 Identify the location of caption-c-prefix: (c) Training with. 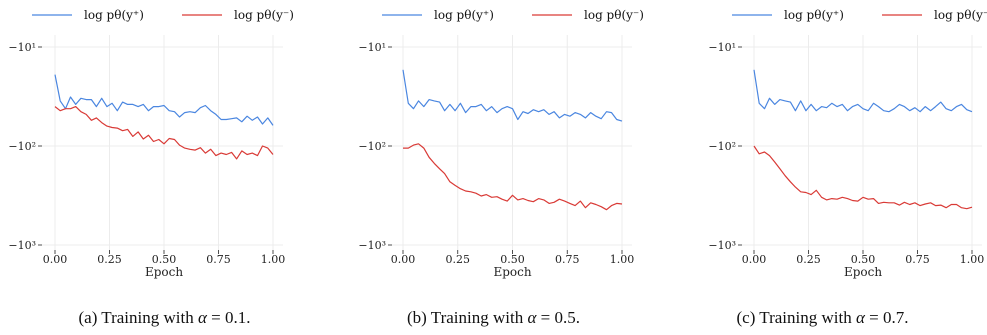
(796, 317).